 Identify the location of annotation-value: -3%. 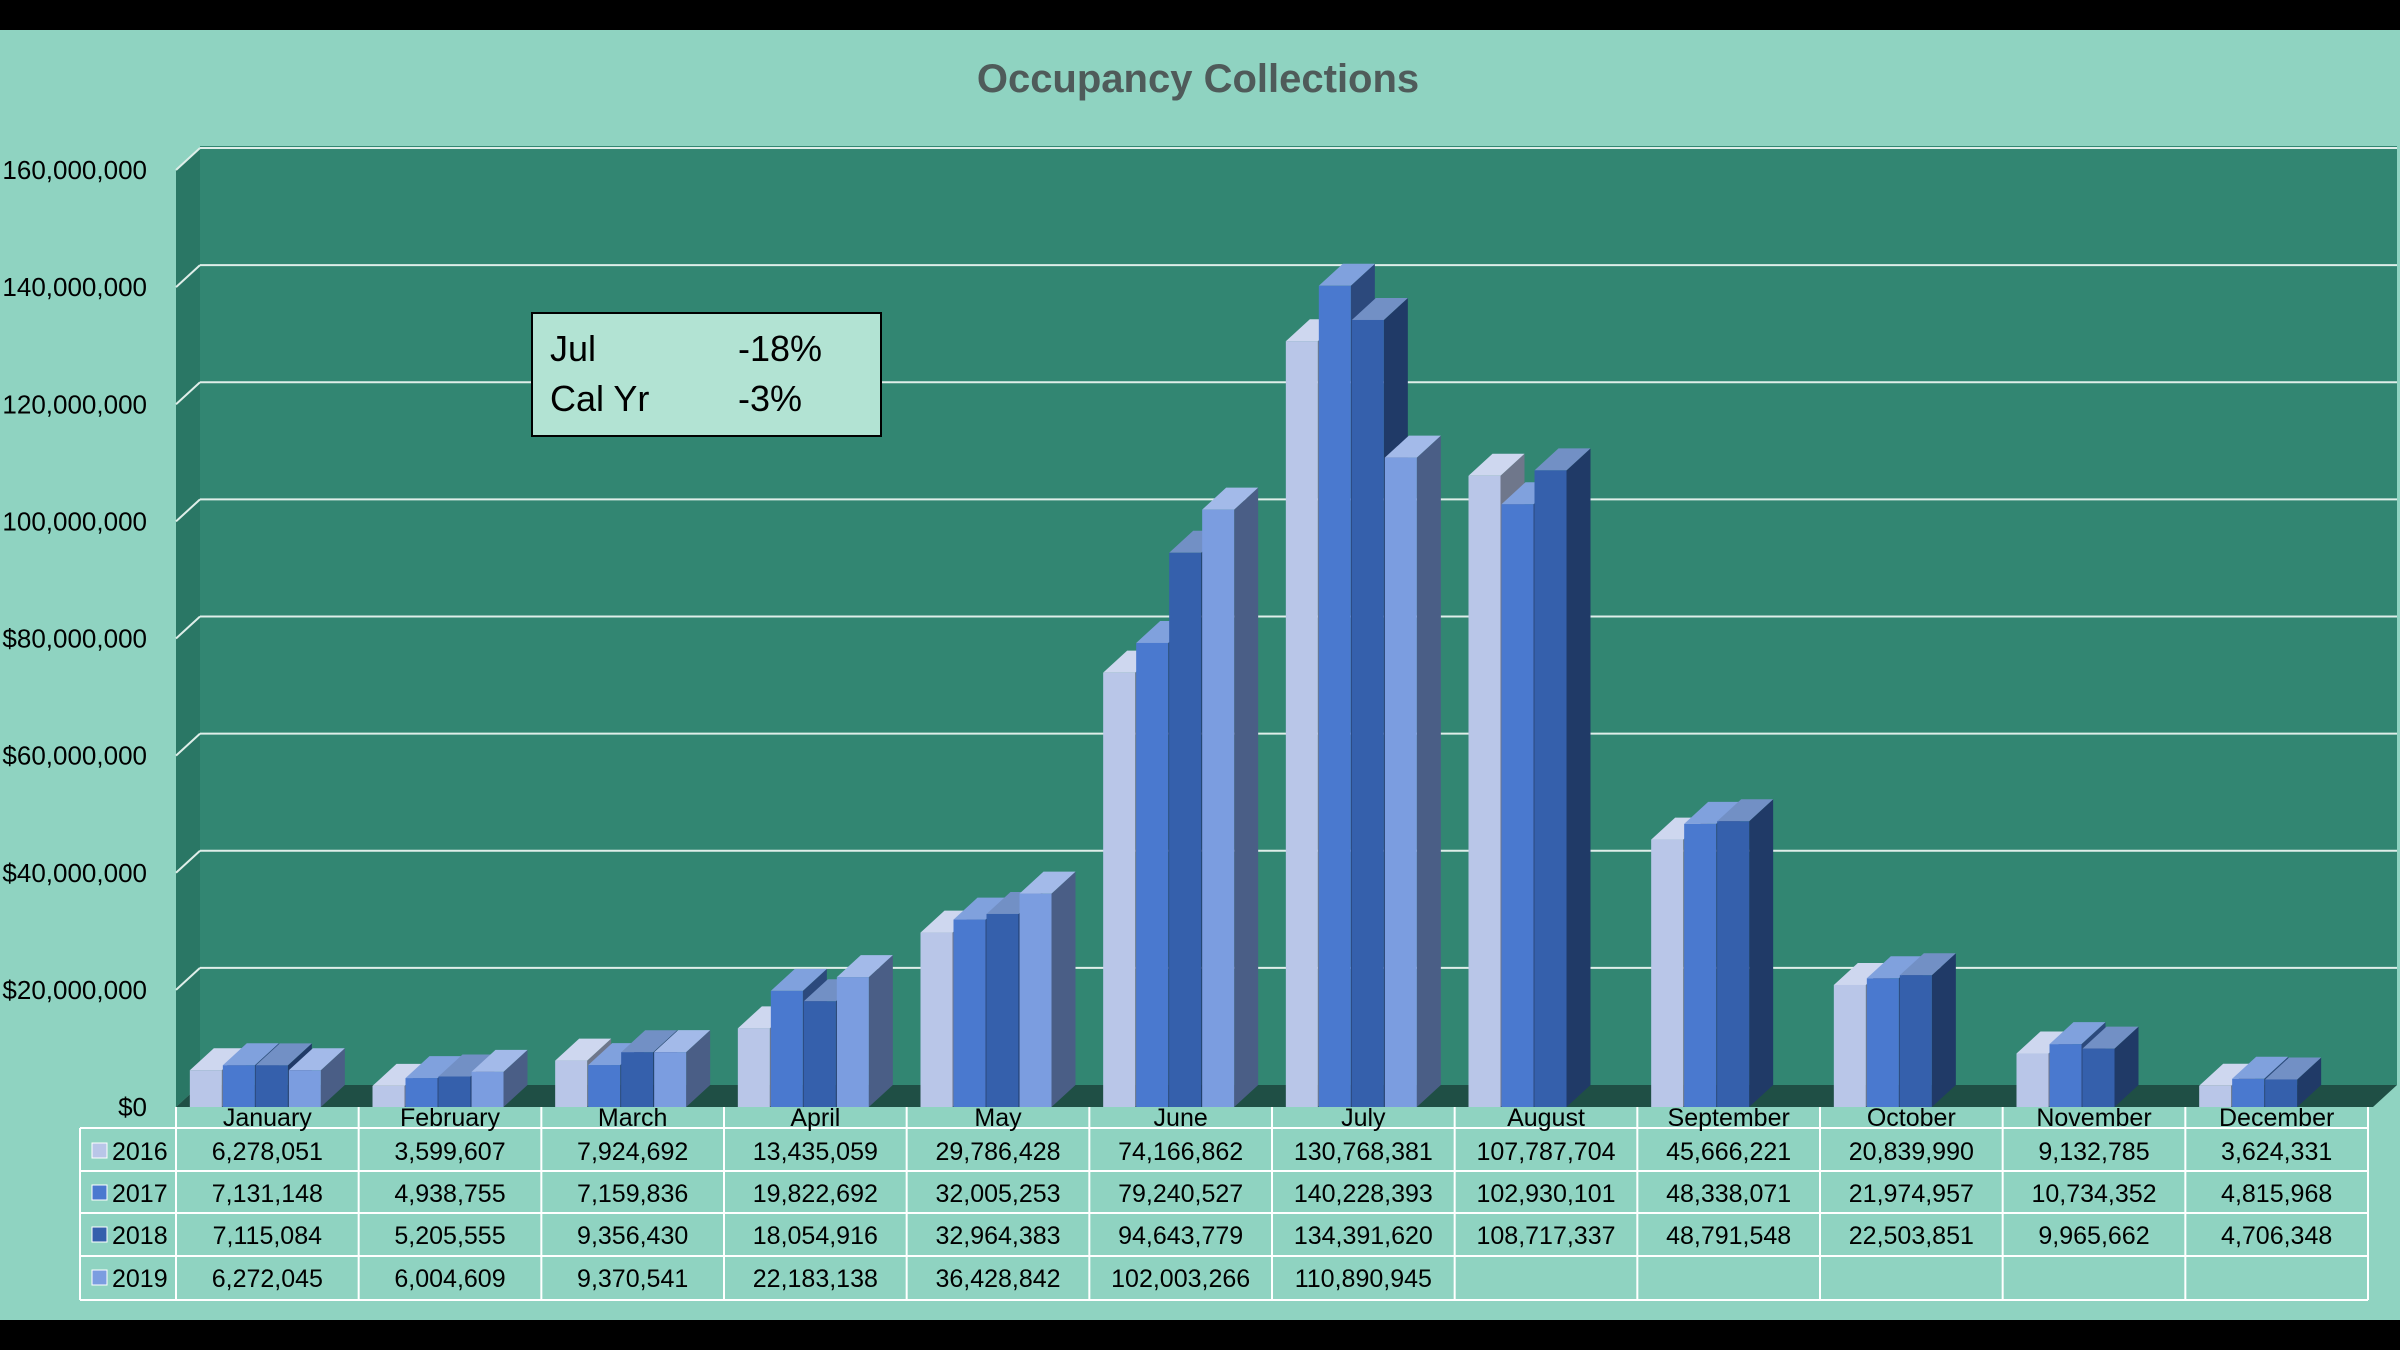
(770, 398).